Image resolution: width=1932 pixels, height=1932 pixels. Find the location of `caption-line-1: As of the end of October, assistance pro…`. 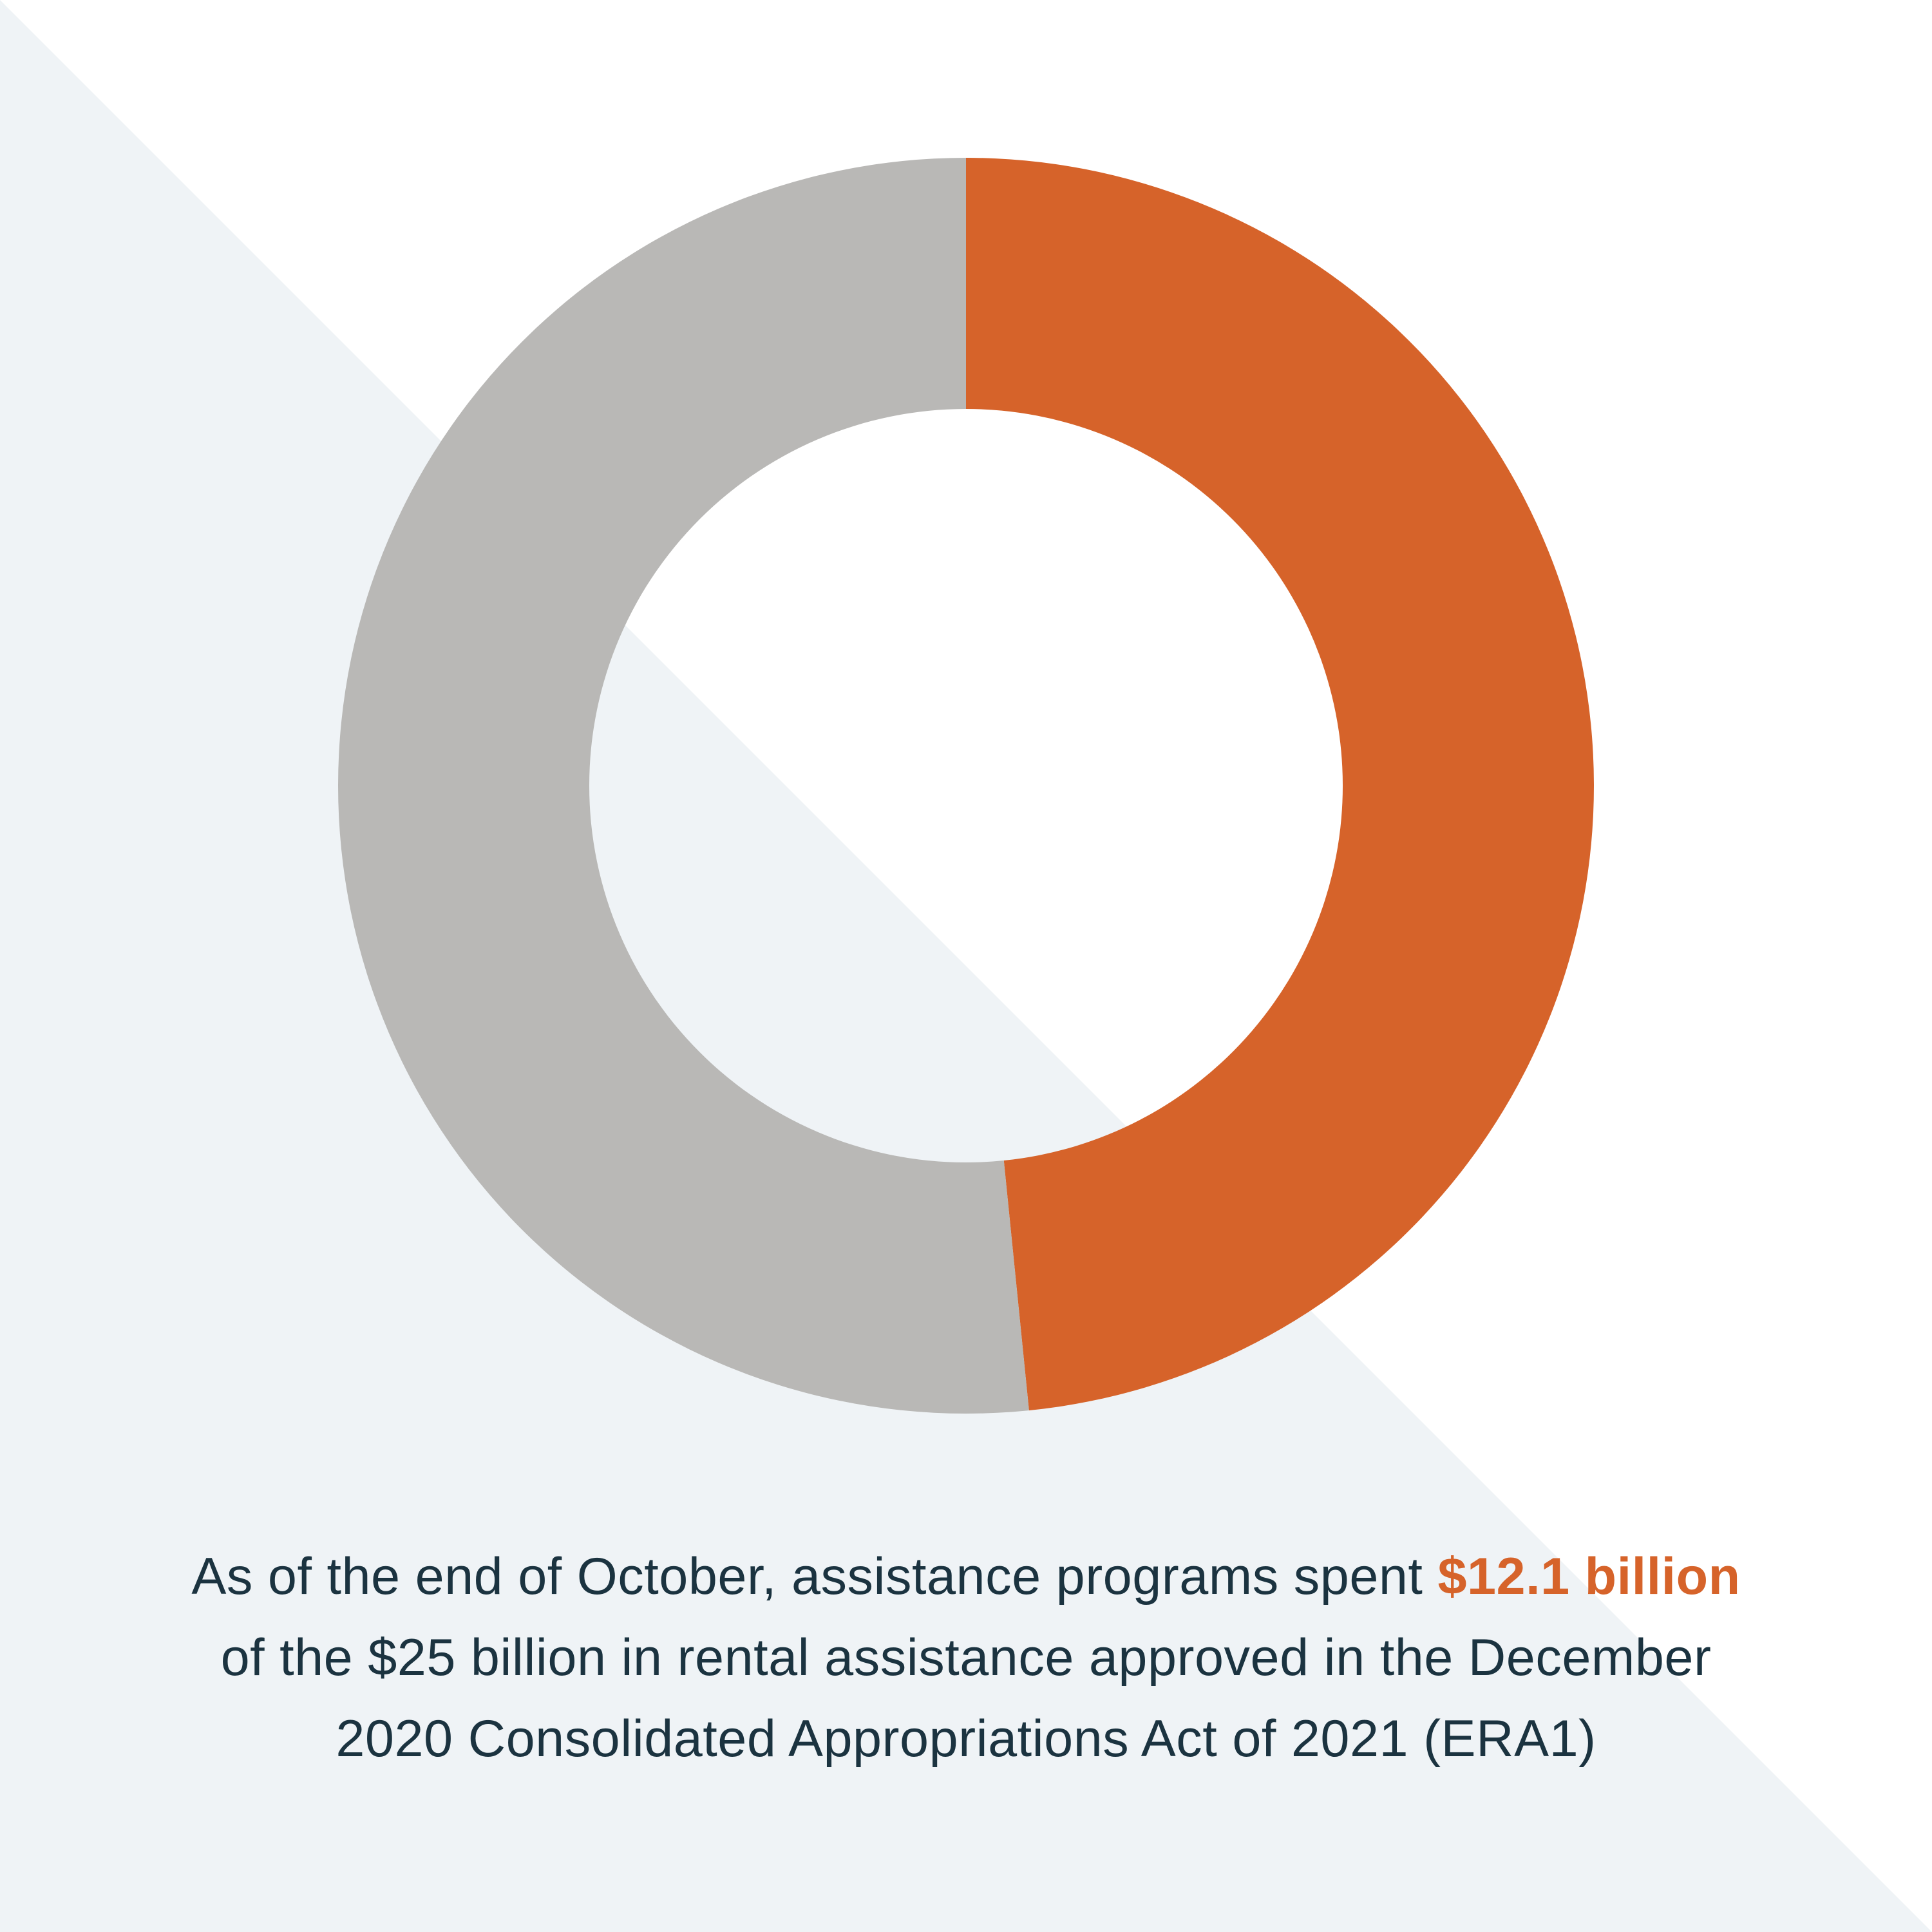

caption-line-1: As of the end of October, assistance pro… is located at coordinates (966, 1576).